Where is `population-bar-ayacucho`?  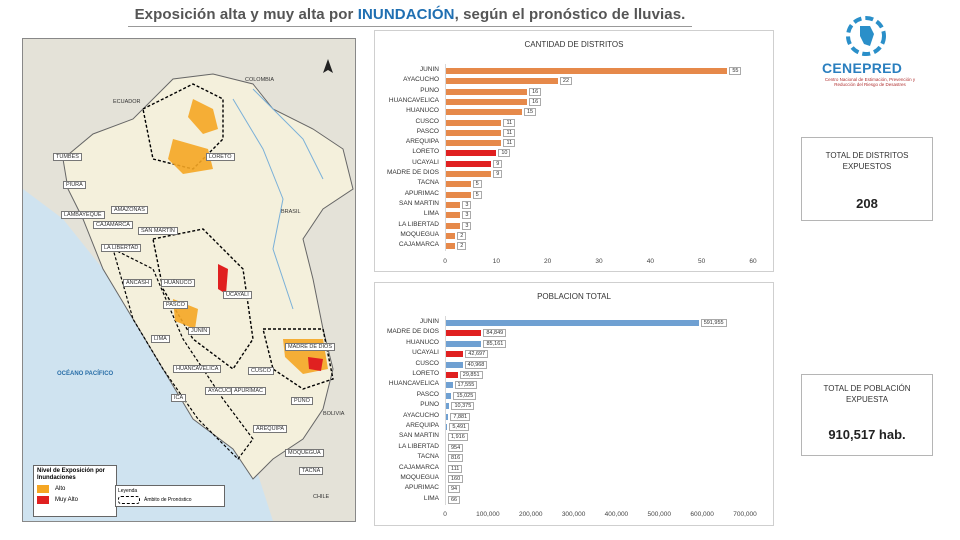
population-bar-ayacucho is located at coordinates (447, 416).